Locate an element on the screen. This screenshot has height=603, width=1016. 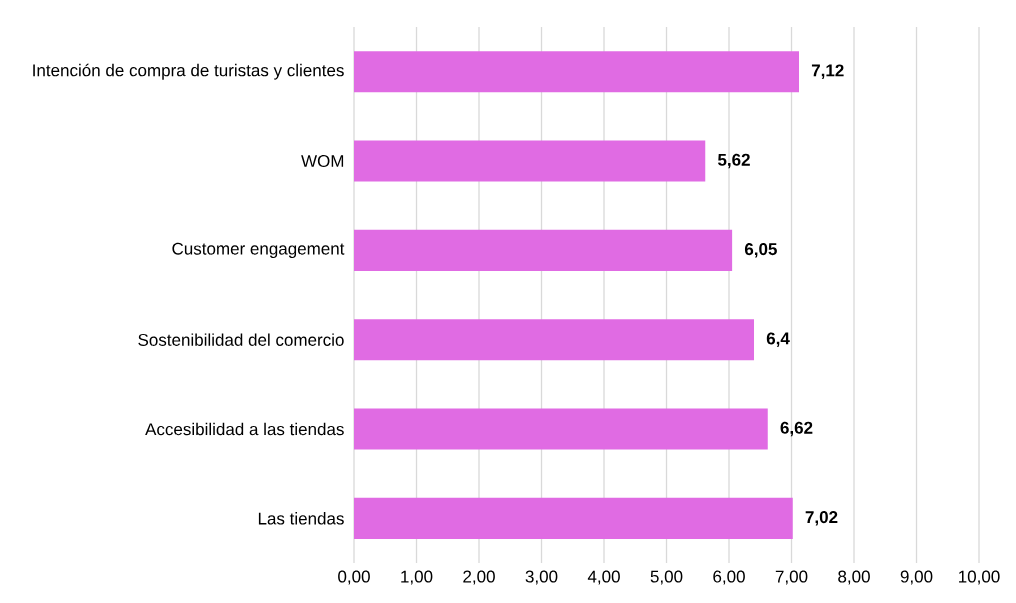
x-tick-label: 8,00 is located at coordinates (854, 577).